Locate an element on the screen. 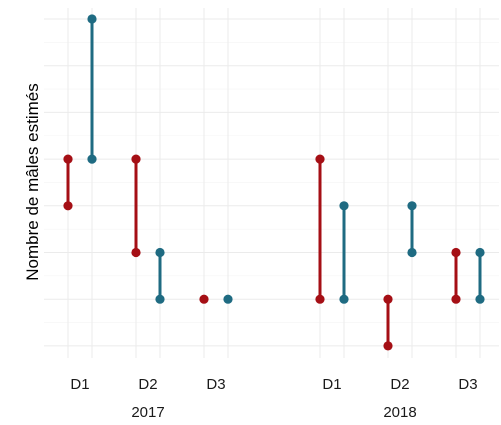 This screenshot has height=425, width=501. x-group-label: 2018 is located at coordinates (399, 412).